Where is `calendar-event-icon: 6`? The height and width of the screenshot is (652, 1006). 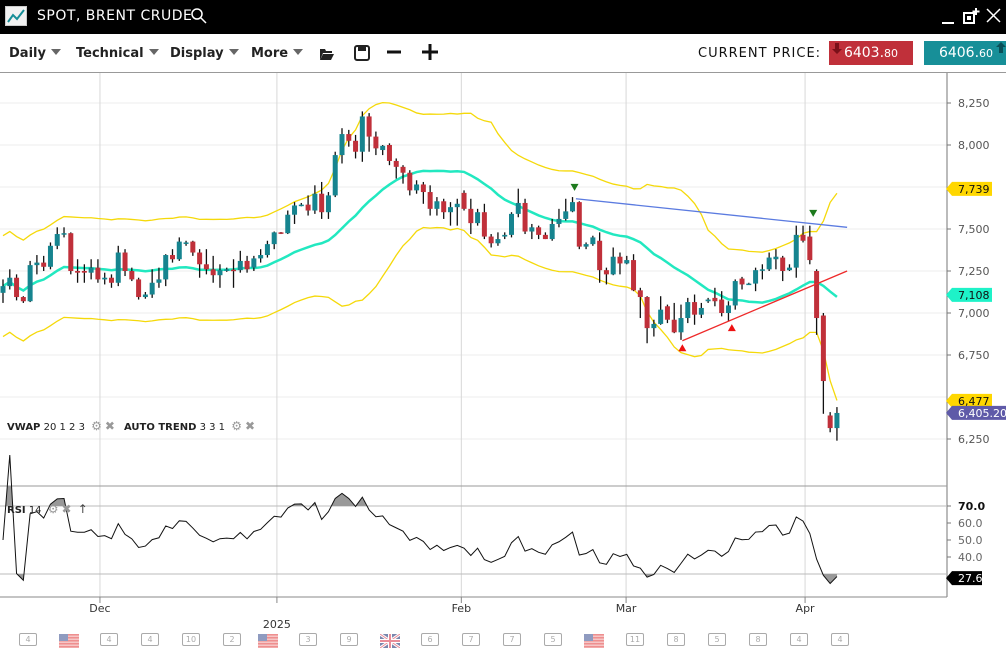
calendar-event-icon: 6 is located at coordinates (431, 640).